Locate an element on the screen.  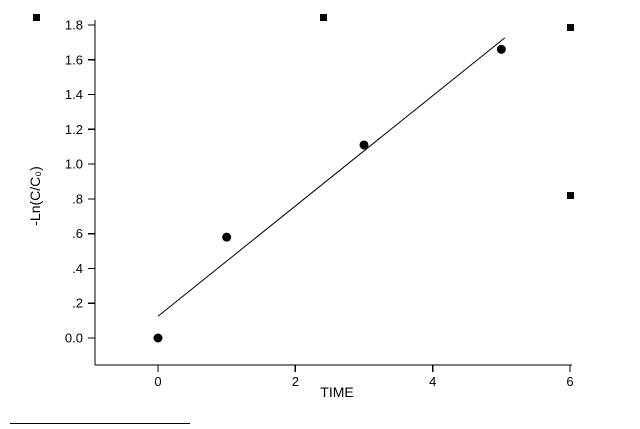
y-tick-label: .8 is located at coordinates (77, 198).